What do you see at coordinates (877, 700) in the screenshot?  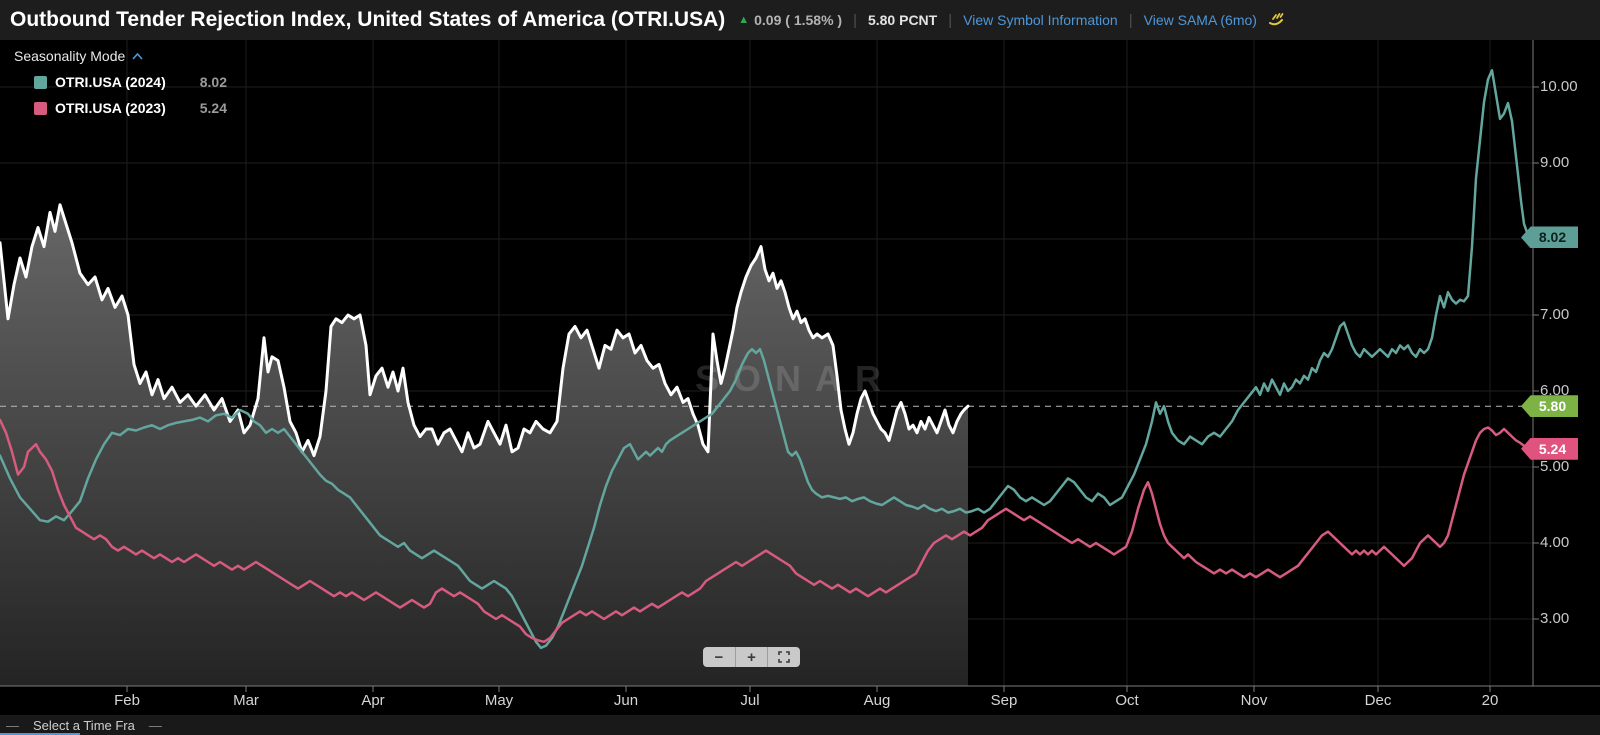 I see `x-axis-label: Aug` at bounding box center [877, 700].